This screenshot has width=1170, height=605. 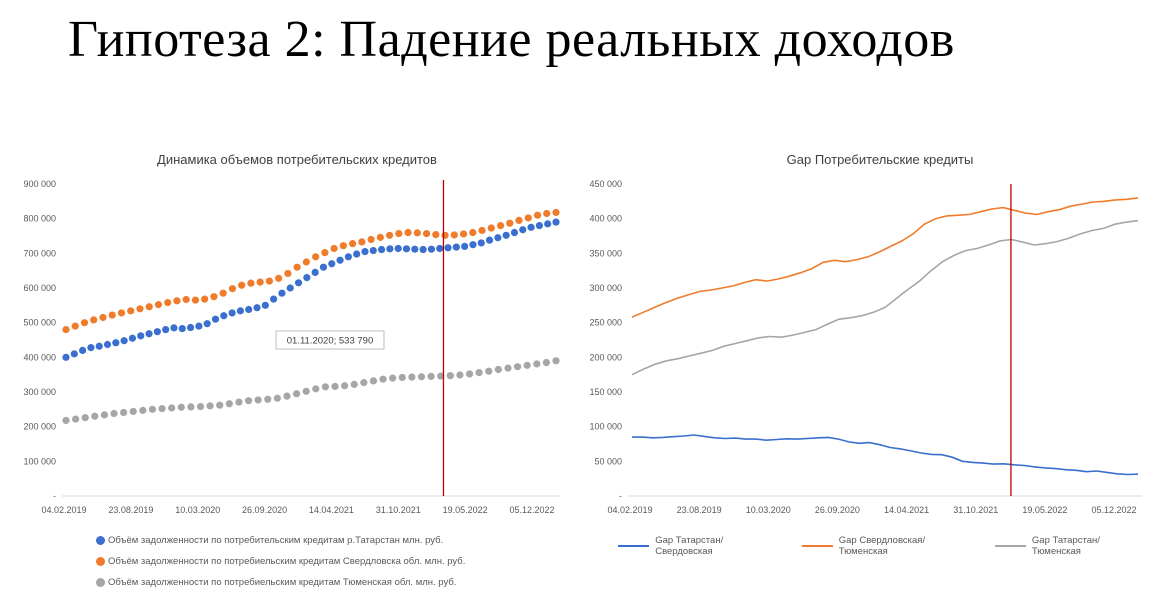 What do you see at coordinates (100, 561) in the screenshot?
I see `legend-orange-dot-icon` at bounding box center [100, 561].